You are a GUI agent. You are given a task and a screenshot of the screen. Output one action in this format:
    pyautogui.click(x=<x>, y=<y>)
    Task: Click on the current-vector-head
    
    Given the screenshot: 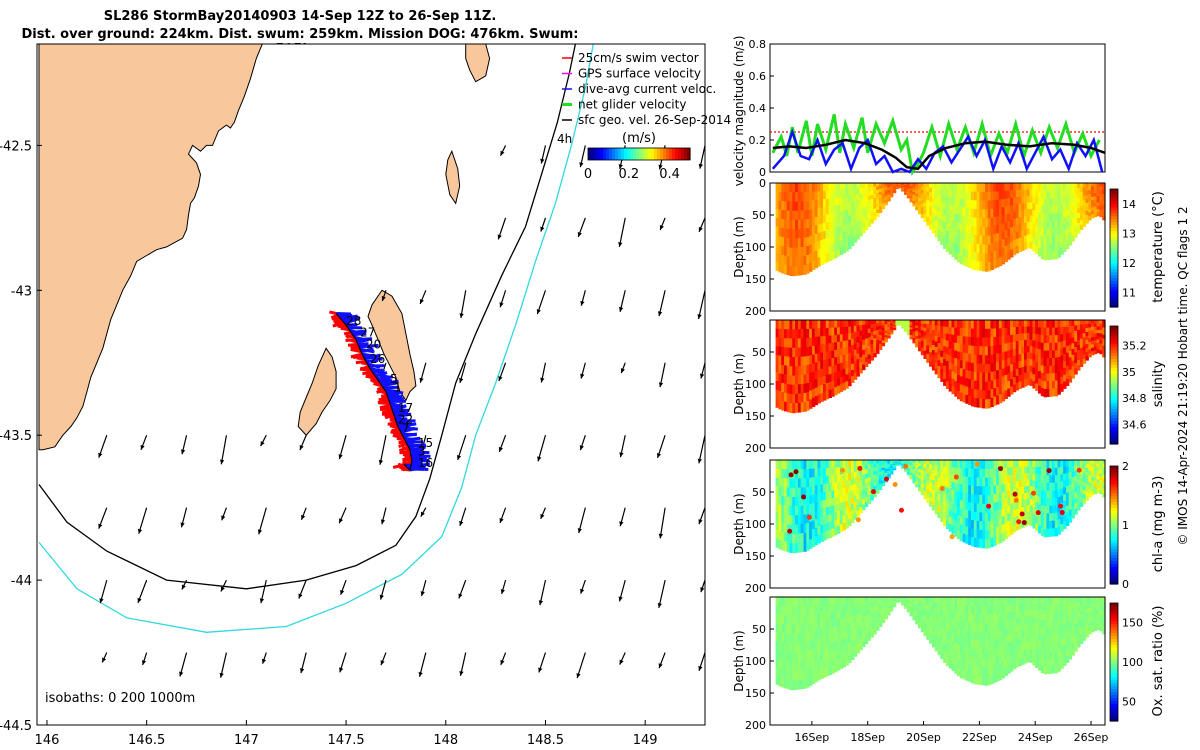 What is the action you would take?
    pyautogui.click(x=620, y=167)
    